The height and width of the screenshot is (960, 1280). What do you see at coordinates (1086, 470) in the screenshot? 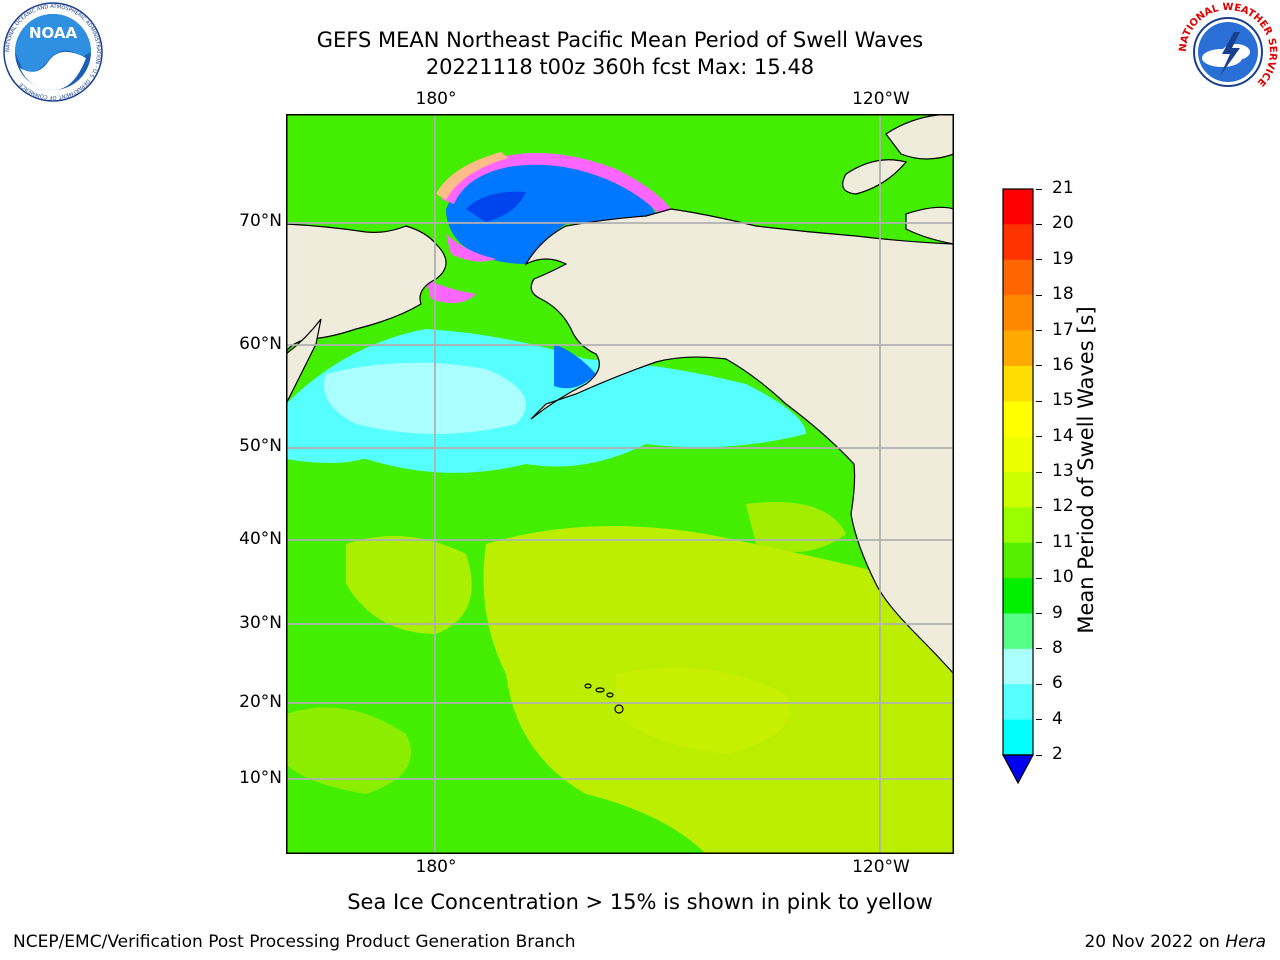
I see `colorbar-label: Mean Period of Swell Waves [s]` at bounding box center [1086, 470].